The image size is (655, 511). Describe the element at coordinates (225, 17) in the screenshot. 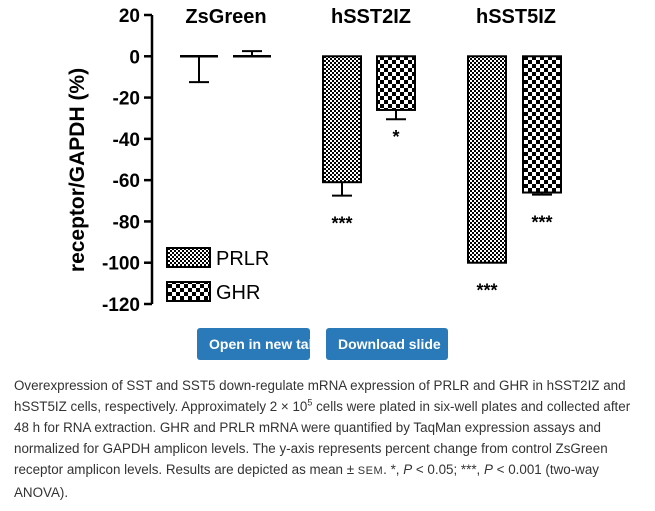

I see `group-label: ZsGreen` at that location.